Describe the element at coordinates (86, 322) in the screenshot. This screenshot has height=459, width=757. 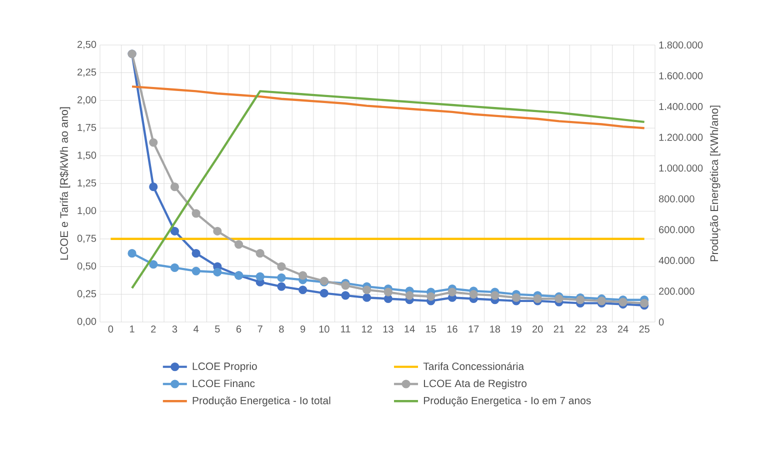
I see `y-tick-label: 0,00` at that location.